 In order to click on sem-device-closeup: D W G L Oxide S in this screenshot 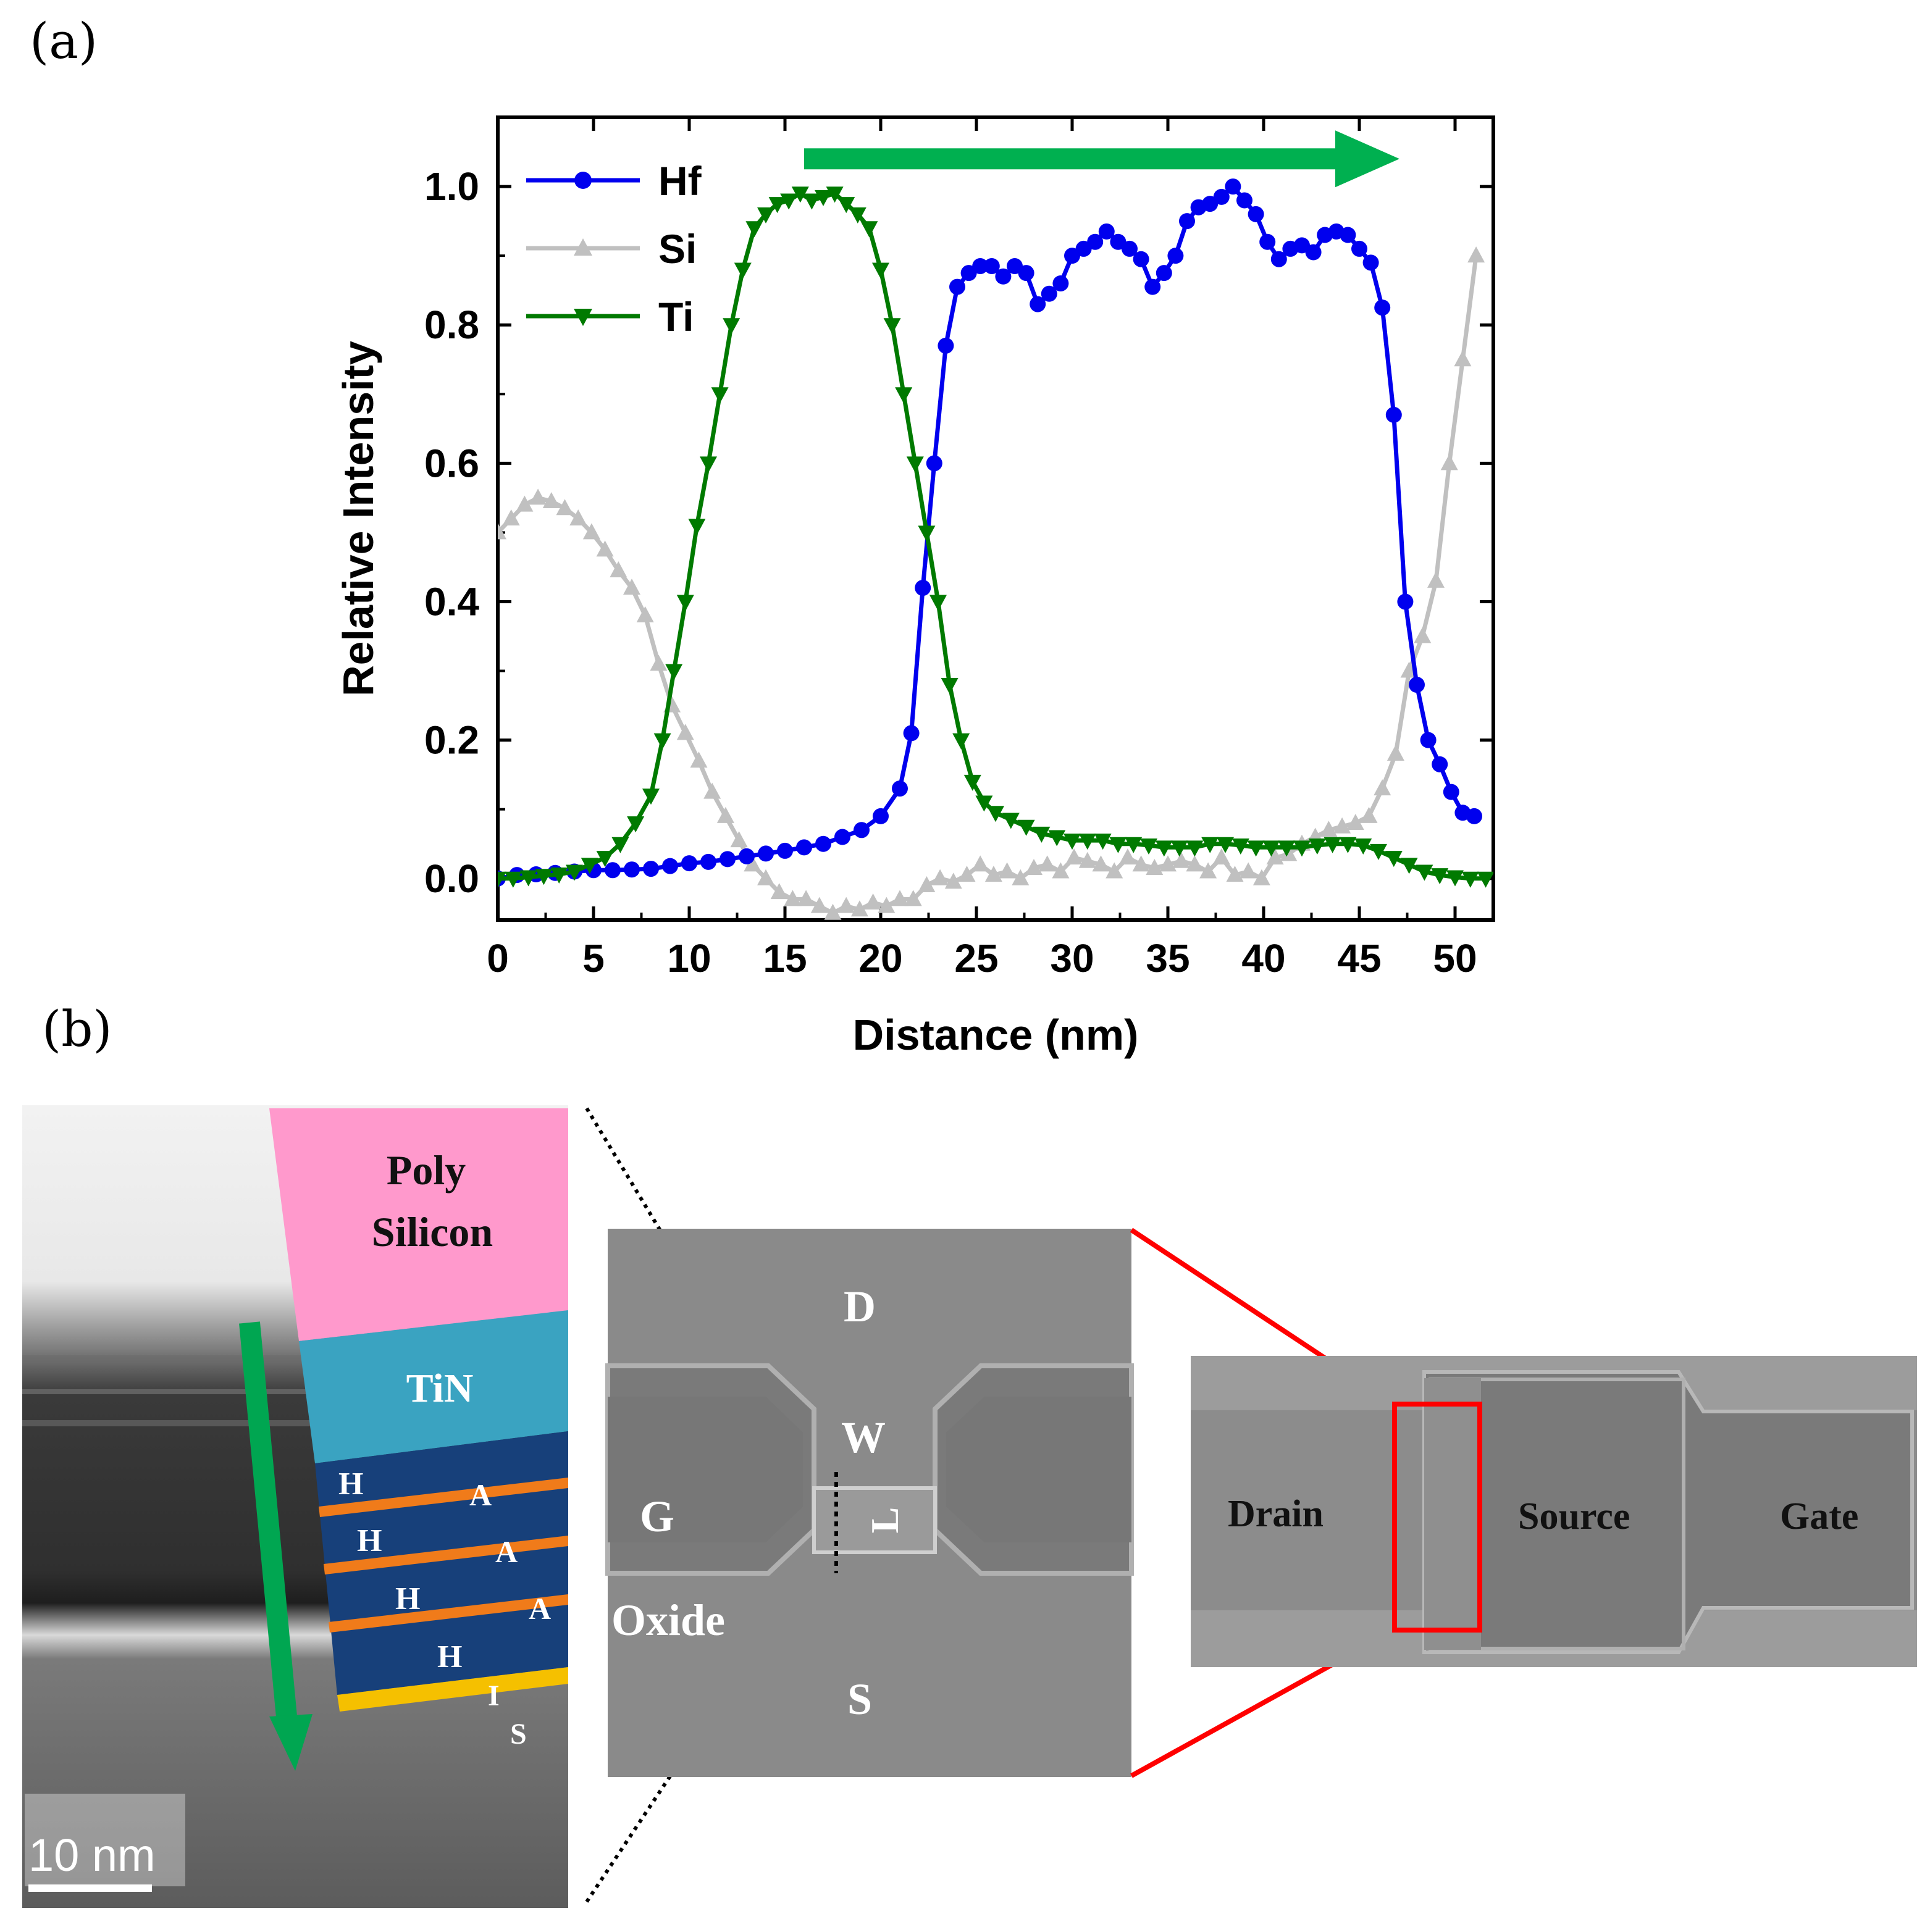, I will do `click(869, 1503)`.